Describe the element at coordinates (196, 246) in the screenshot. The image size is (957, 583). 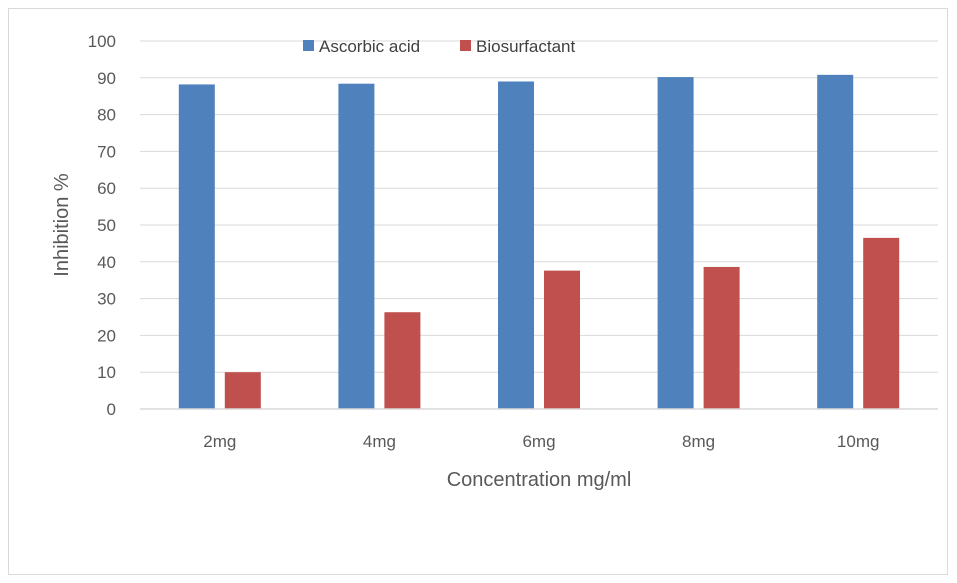
I see `bar-ascorbic-acid-2mg` at that location.